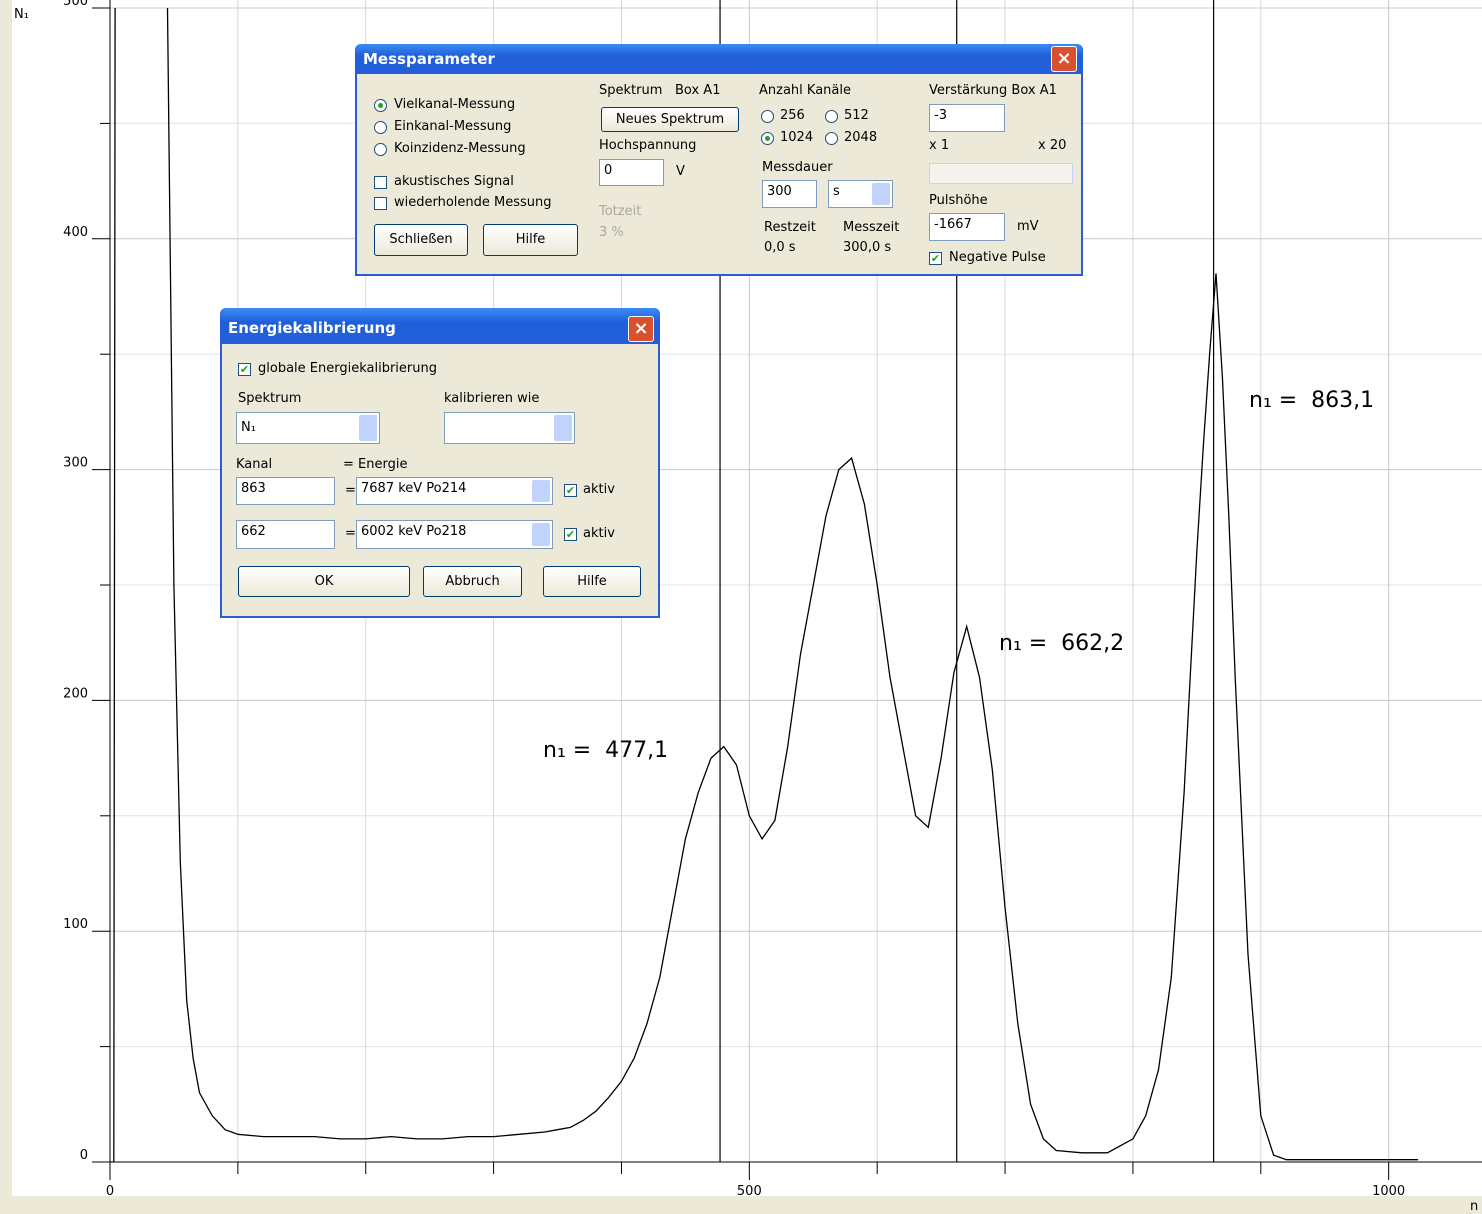 The image size is (1482, 1214). What do you see at coordinates (308, 428) in the screenshot?
I see `select: N₁` at bounding box center [308, 428].